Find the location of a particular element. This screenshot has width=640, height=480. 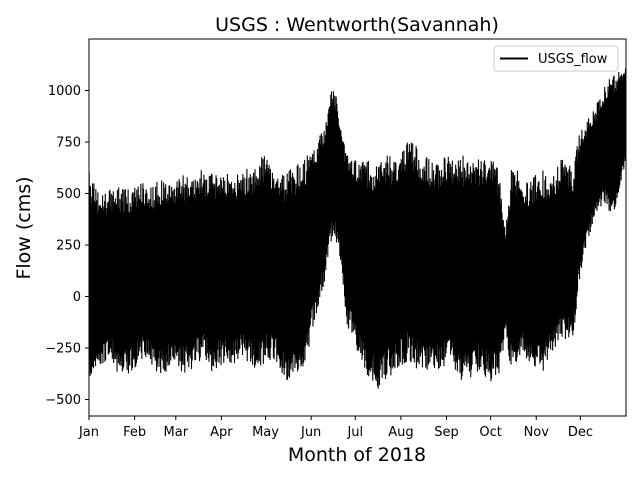

chart-title: USGS : Wentworth(Savannah) is located at coordinates (357, 25).